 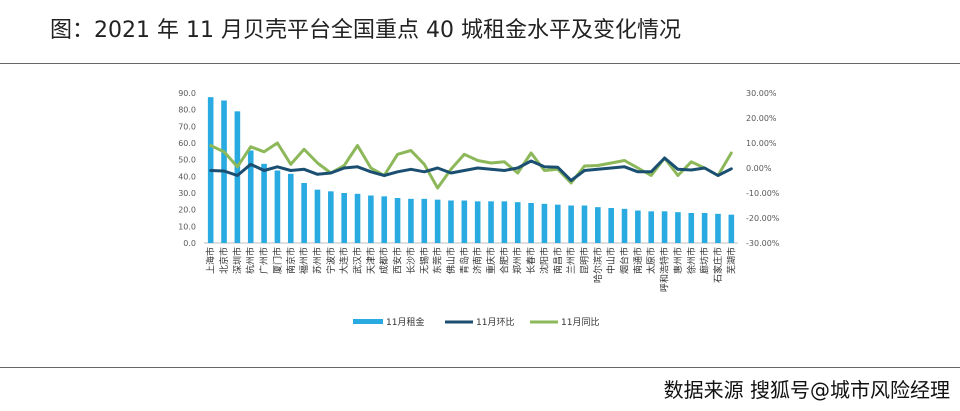 What do you see at coordinates (405, 322) in the screenshot?
I see `legend-rent-label: 11月租金` at bounding box center [405, 322].